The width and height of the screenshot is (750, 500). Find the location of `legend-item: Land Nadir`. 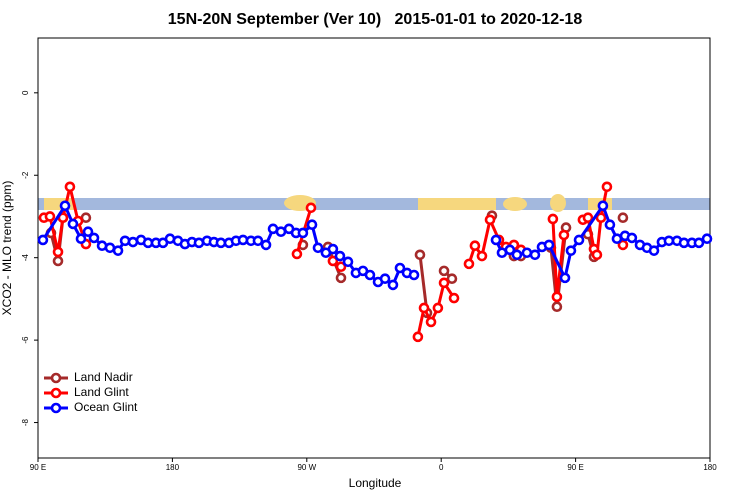

legend-item: Land Nadir is located at coordinates (88, 377).